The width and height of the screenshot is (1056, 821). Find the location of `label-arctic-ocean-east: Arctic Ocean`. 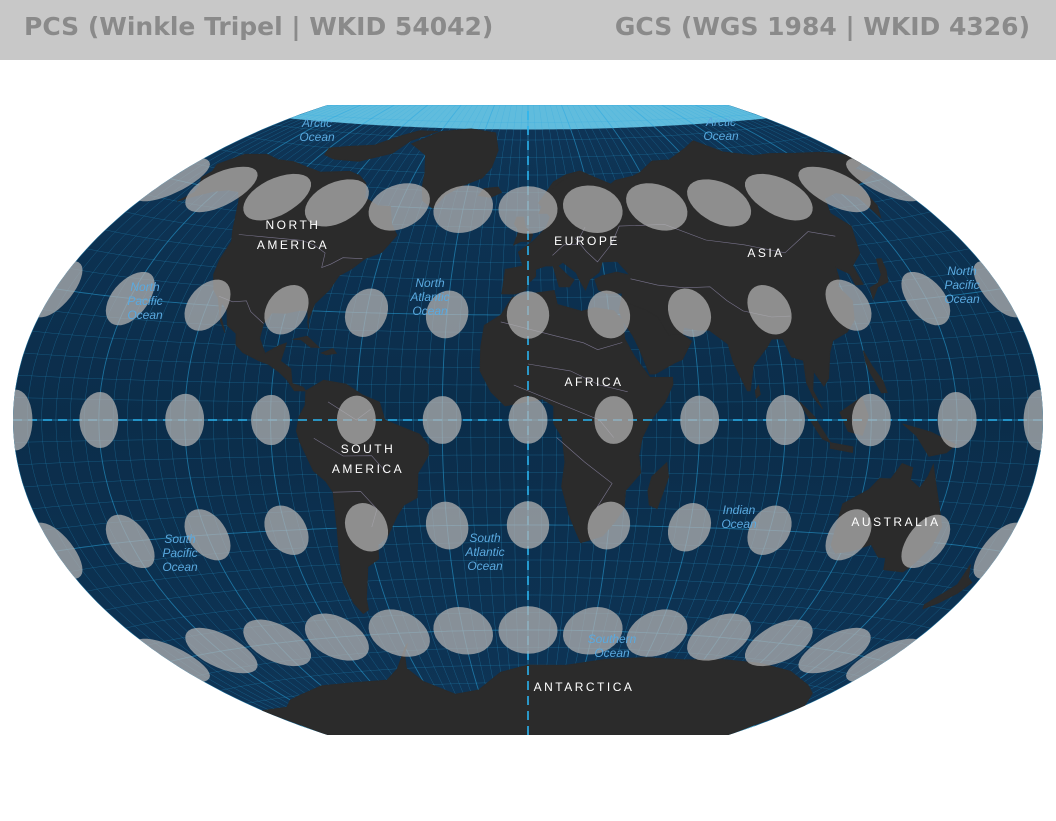

label-arctic-ocean-east: Arctic Ocean is located at coordinates (721, 129).